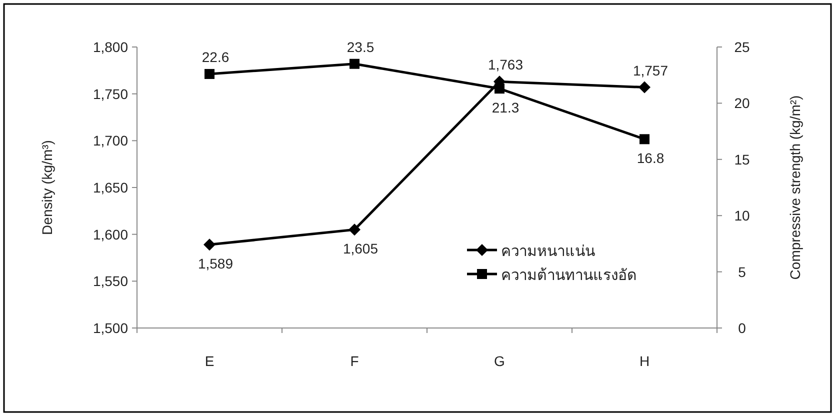  Describe the element at coordinates (650, 158) in the screenshot. I see `data-label: 16.8` at that location.